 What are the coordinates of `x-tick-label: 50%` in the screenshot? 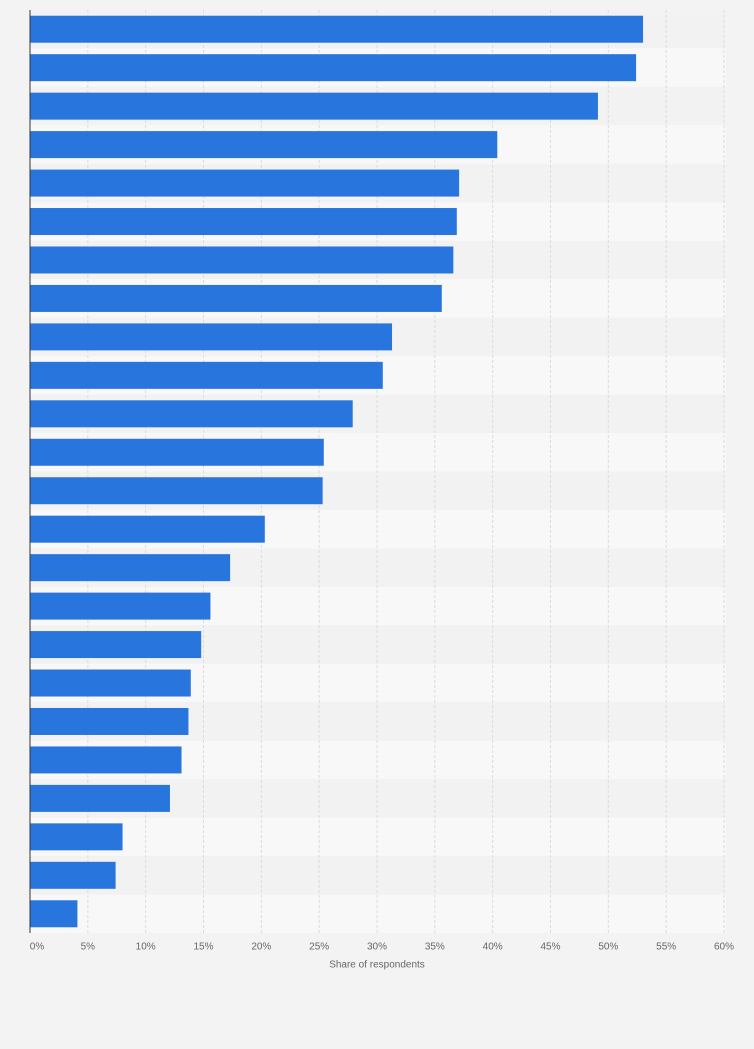 It's located at (608, 947).